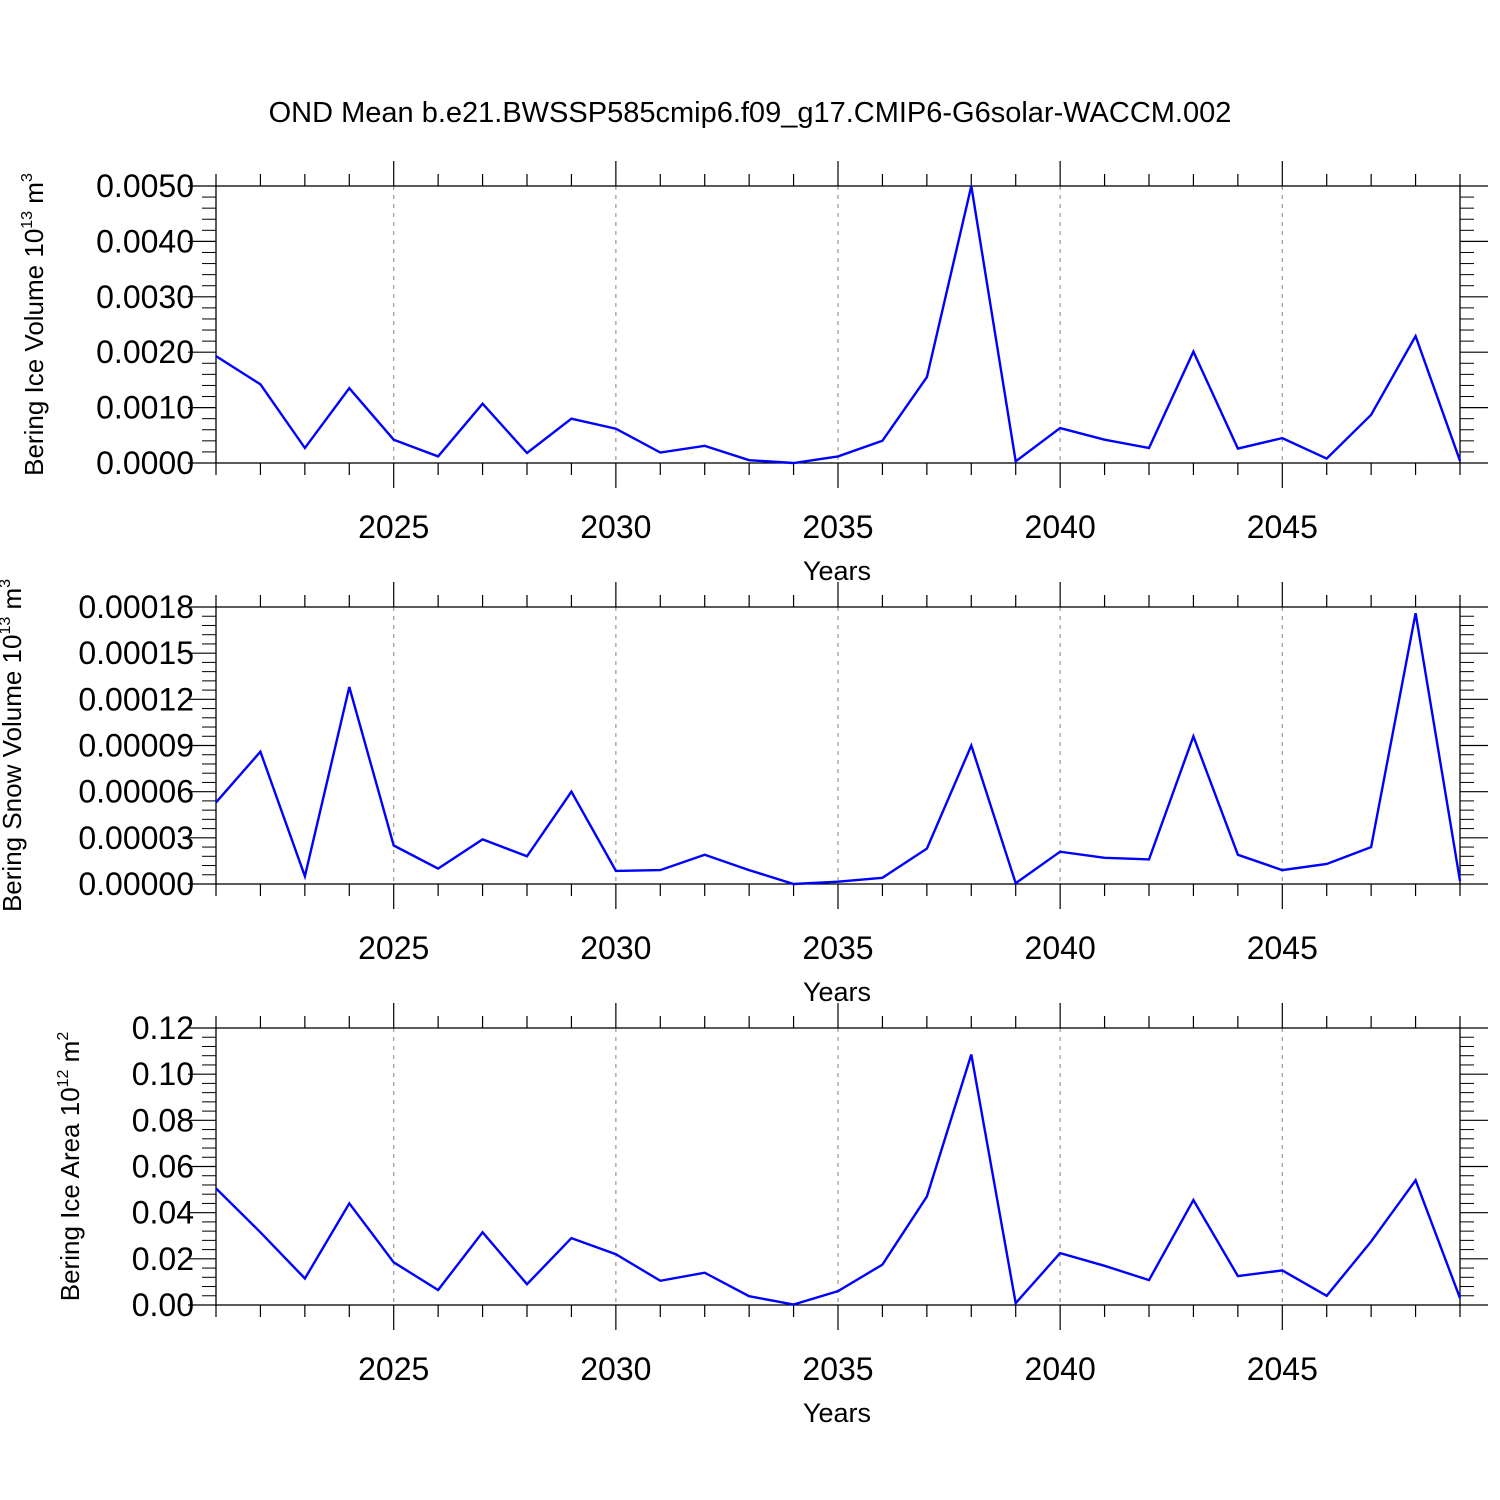 Image resolution: width=1500 pixels, height=1500 pixels. Describe the element at coordinates (145, 408) in the screenshot. I see `y-tick-label: 0.0010` at that location.